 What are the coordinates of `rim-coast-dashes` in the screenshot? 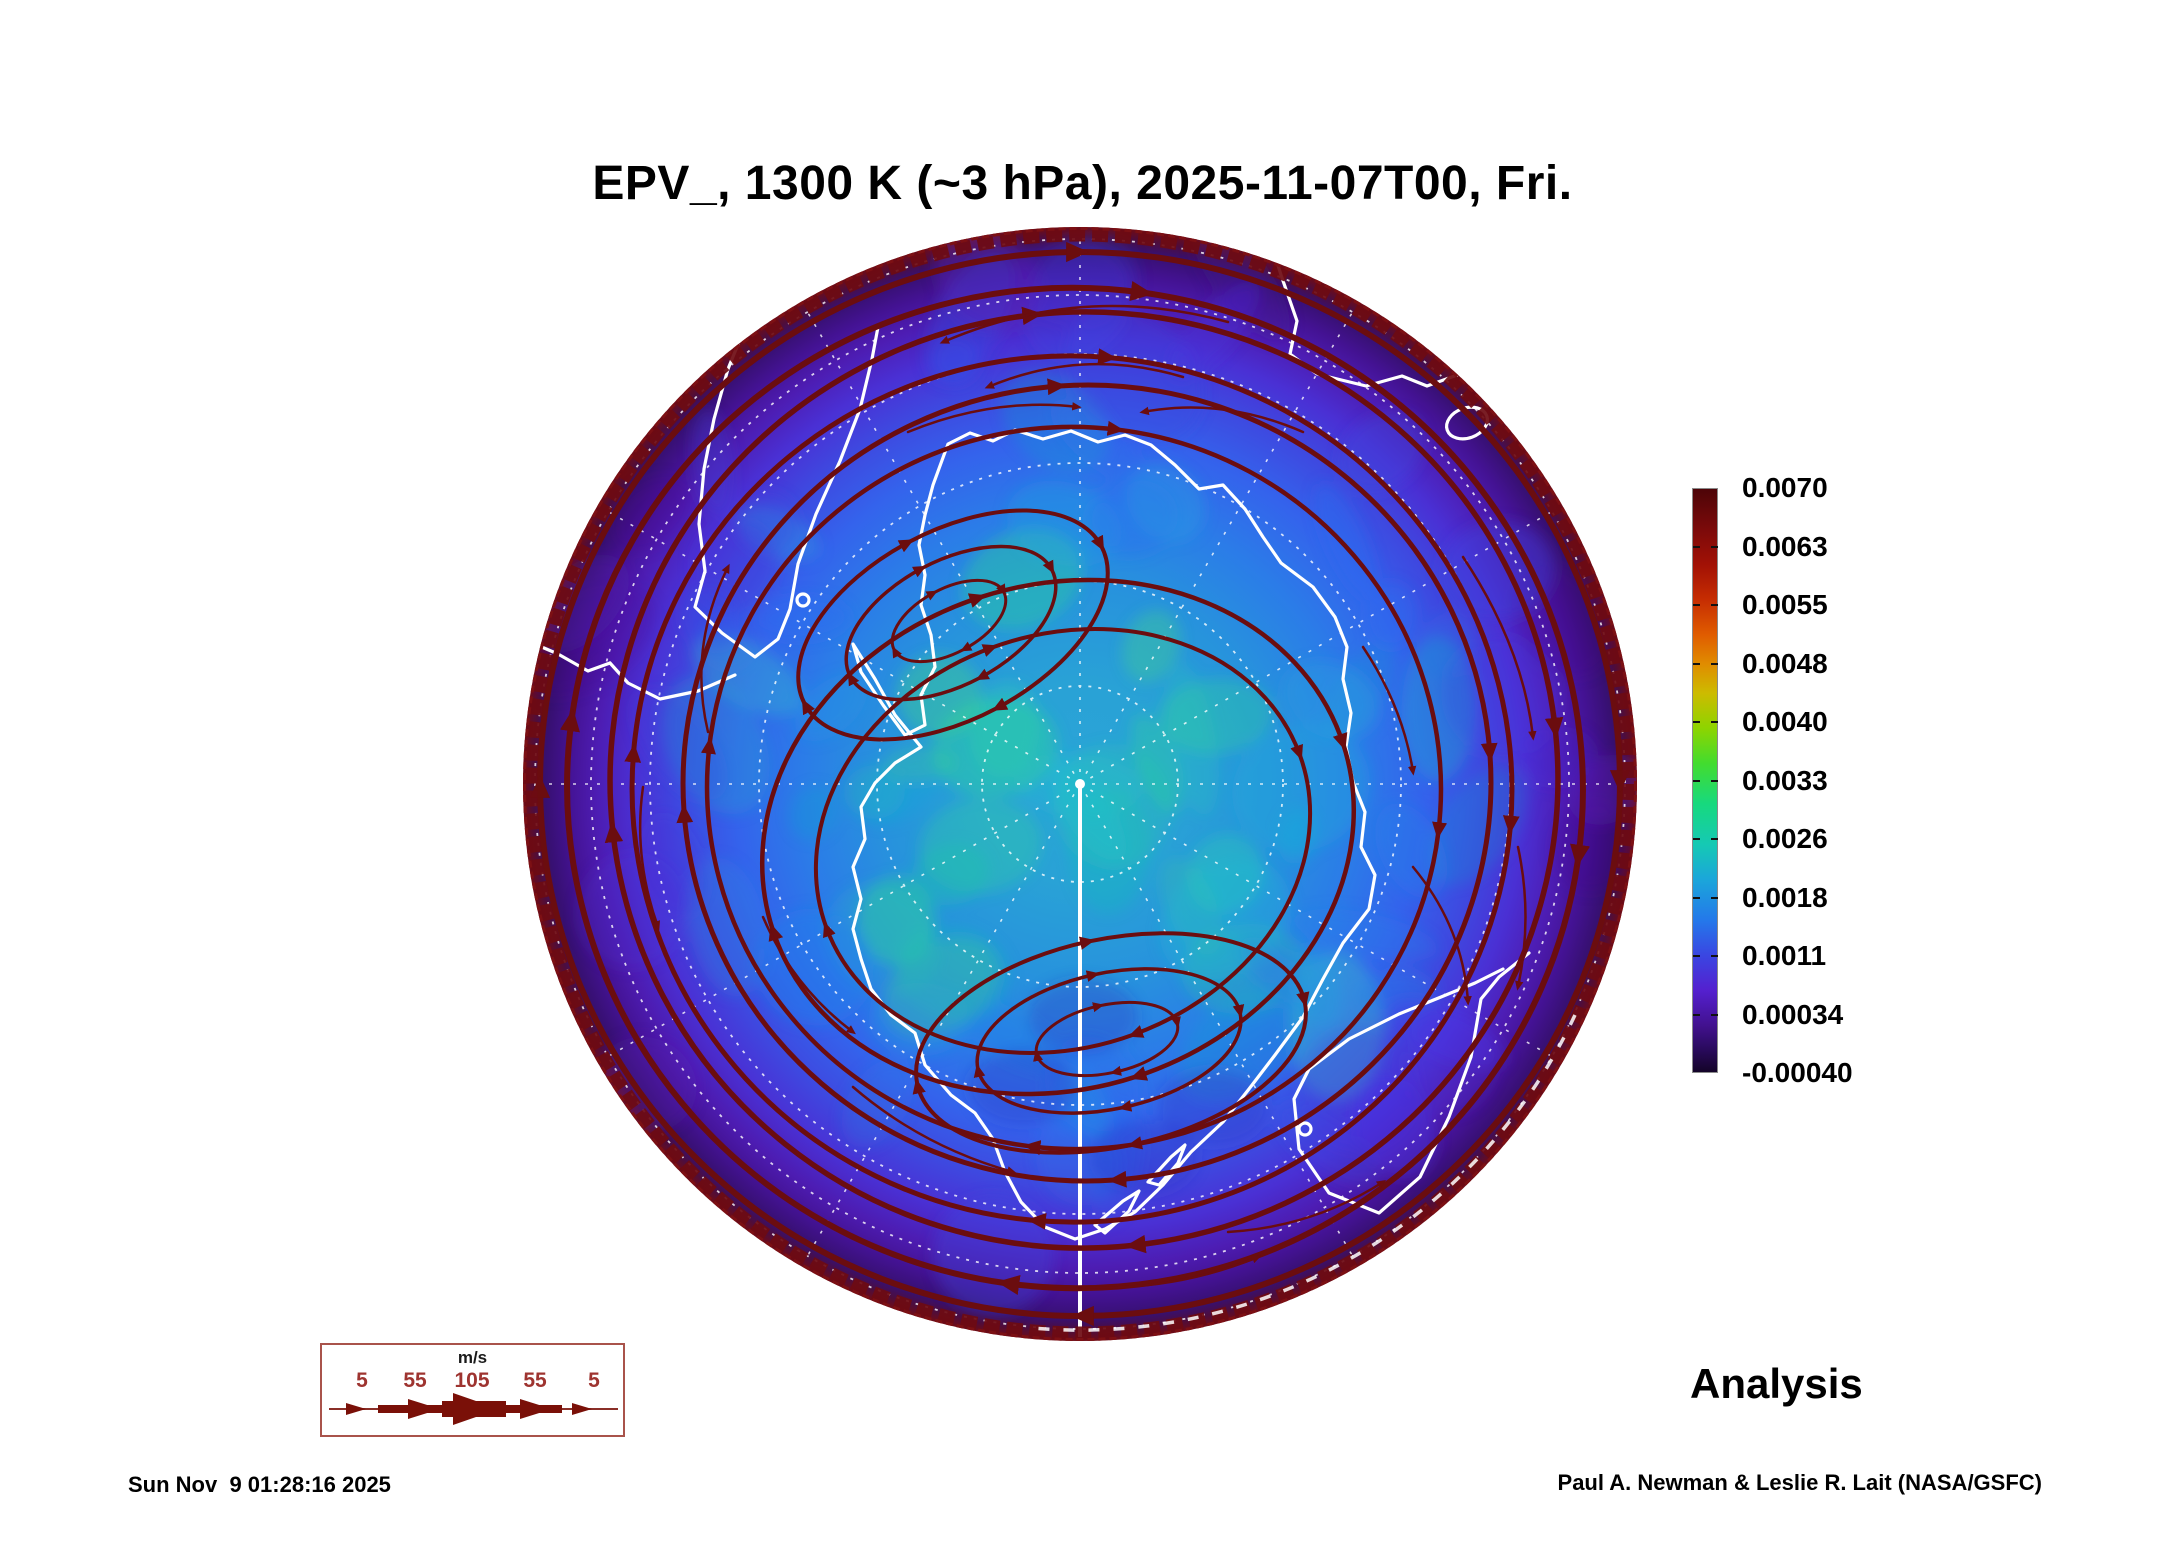 It's located at (1304, 1173).